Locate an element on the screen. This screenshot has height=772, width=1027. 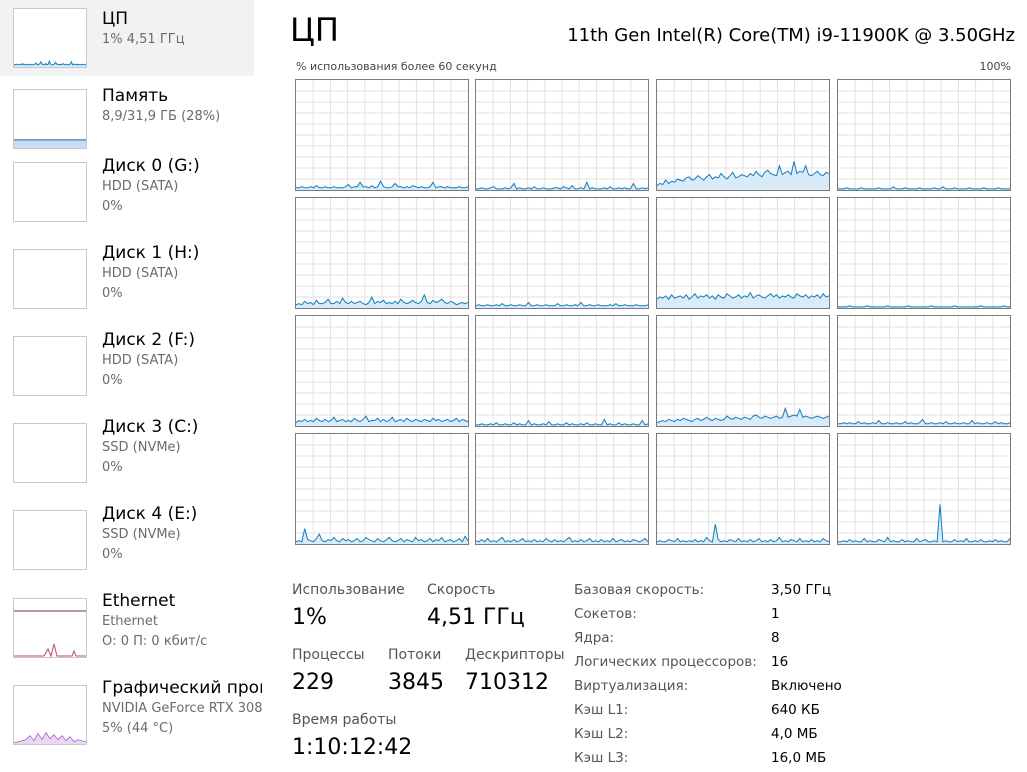
memory-thumb-fill is located at coordinates (50, 143).